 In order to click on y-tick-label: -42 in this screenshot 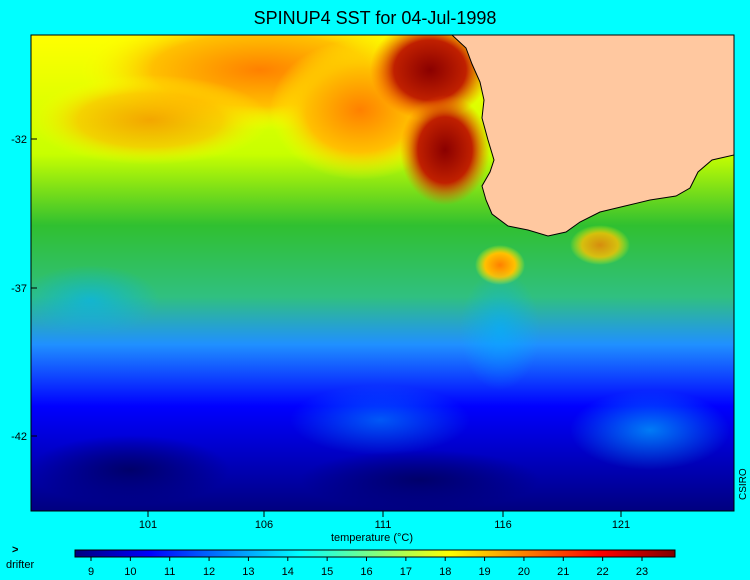, I will do `click(19, 437)`.